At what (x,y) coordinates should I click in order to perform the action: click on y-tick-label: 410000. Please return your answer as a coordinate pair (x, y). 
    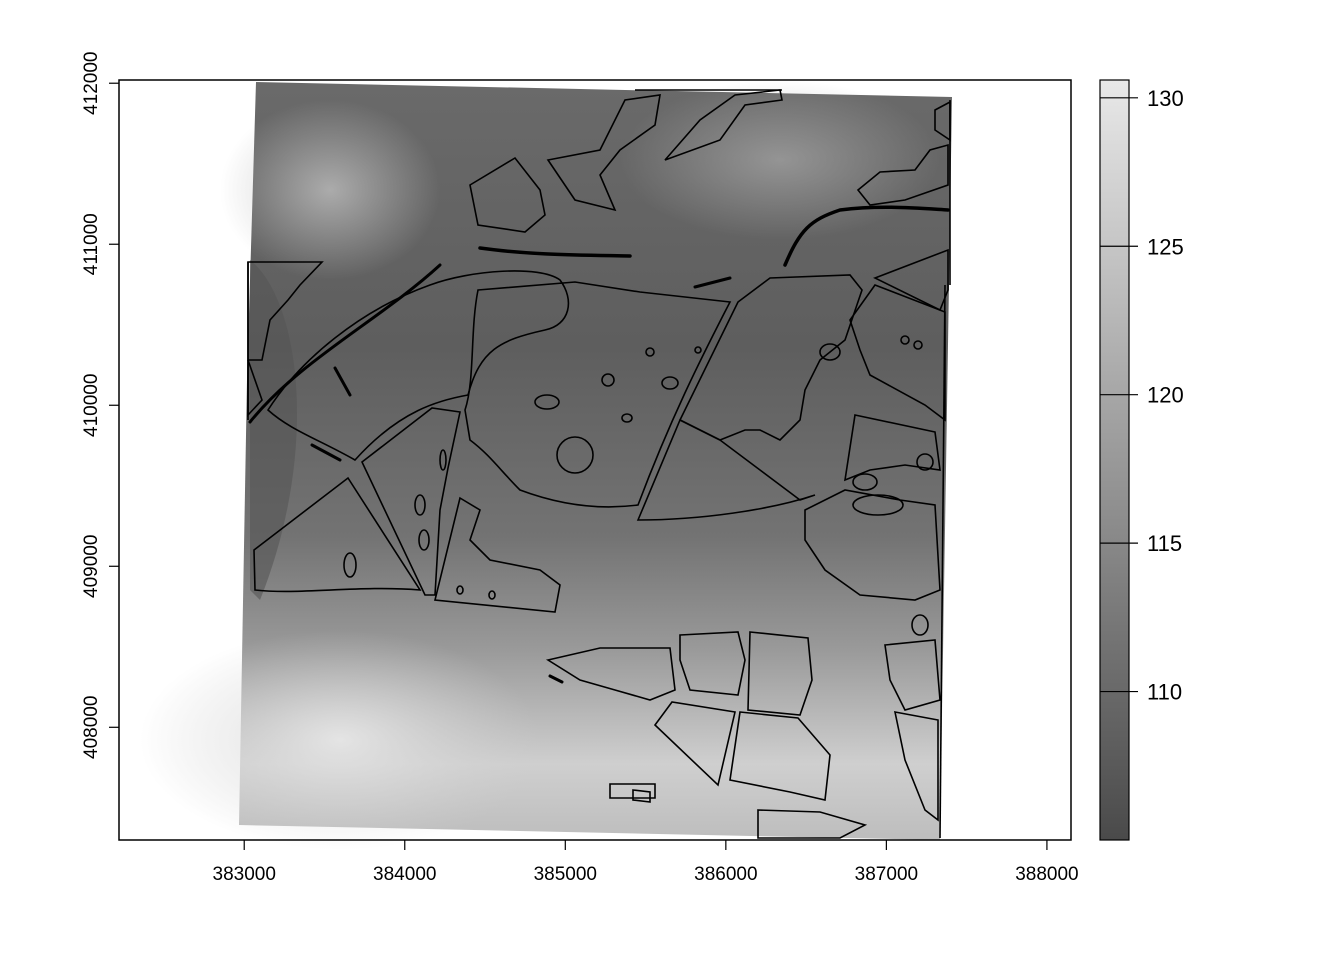
    Looking at the image, I should click on (91, 405).